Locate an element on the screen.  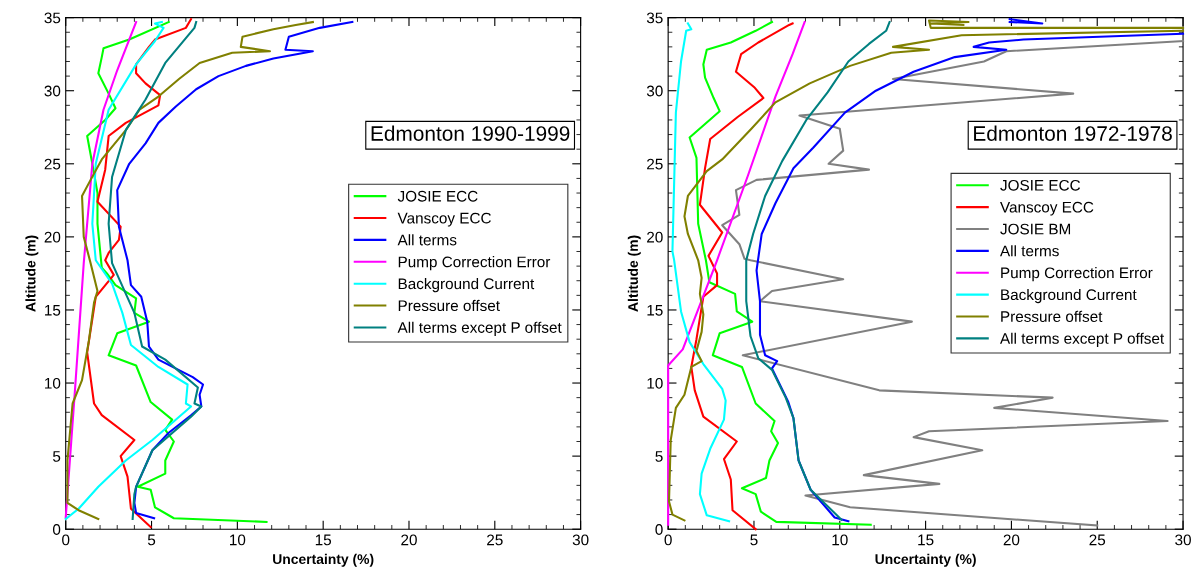
annotation: Edmonton 1972-1978 is located at coordinates (1073, 133).